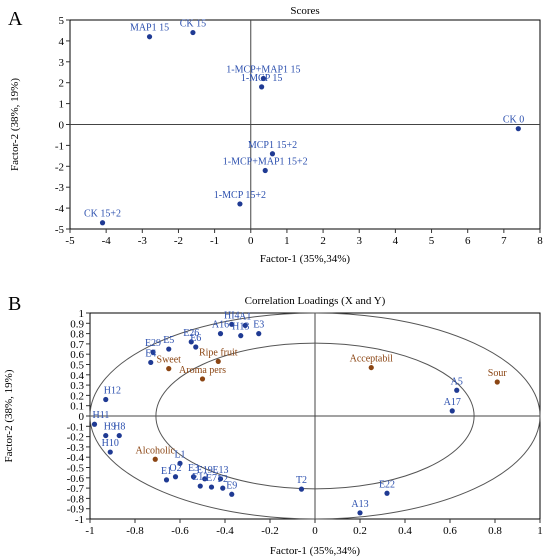  I want to click on y-tick-label: -0.4, so click(76, 458).